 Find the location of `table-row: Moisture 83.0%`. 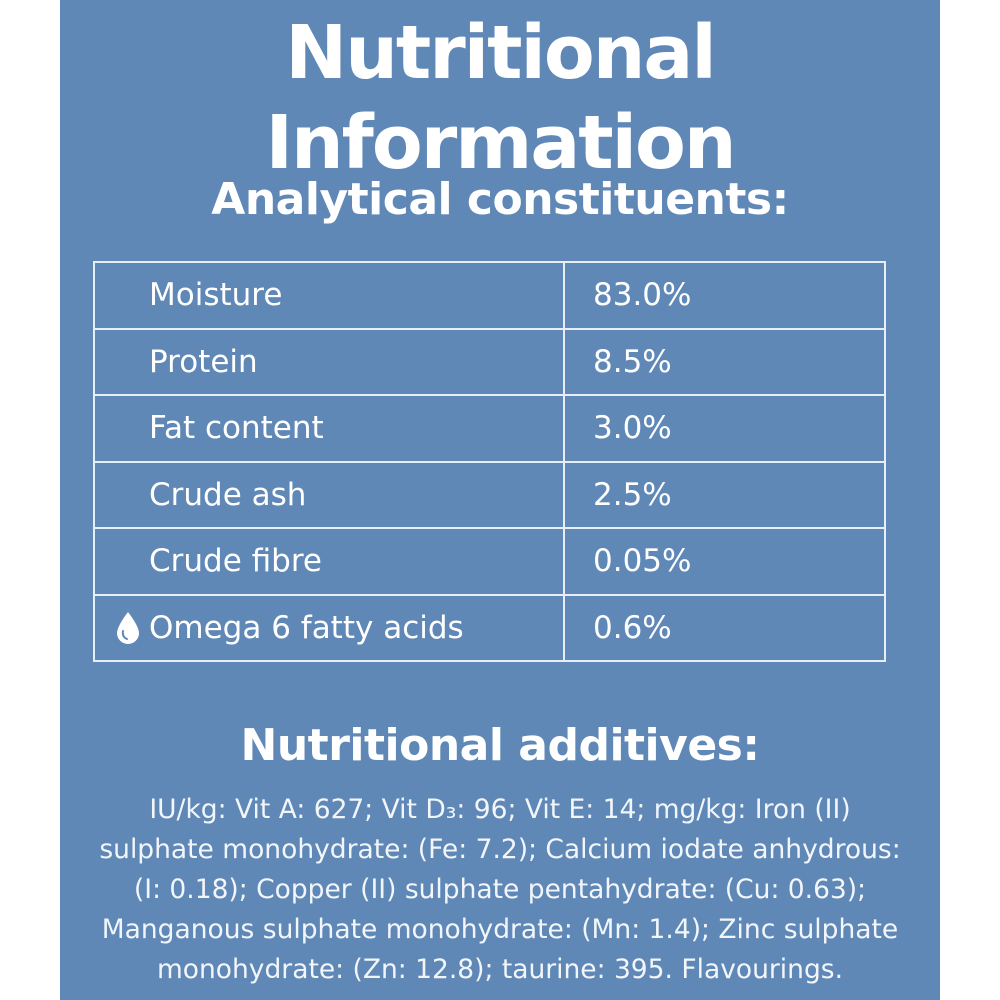

table-row: Moisture 83.0% is located at coordinates (489, 295).